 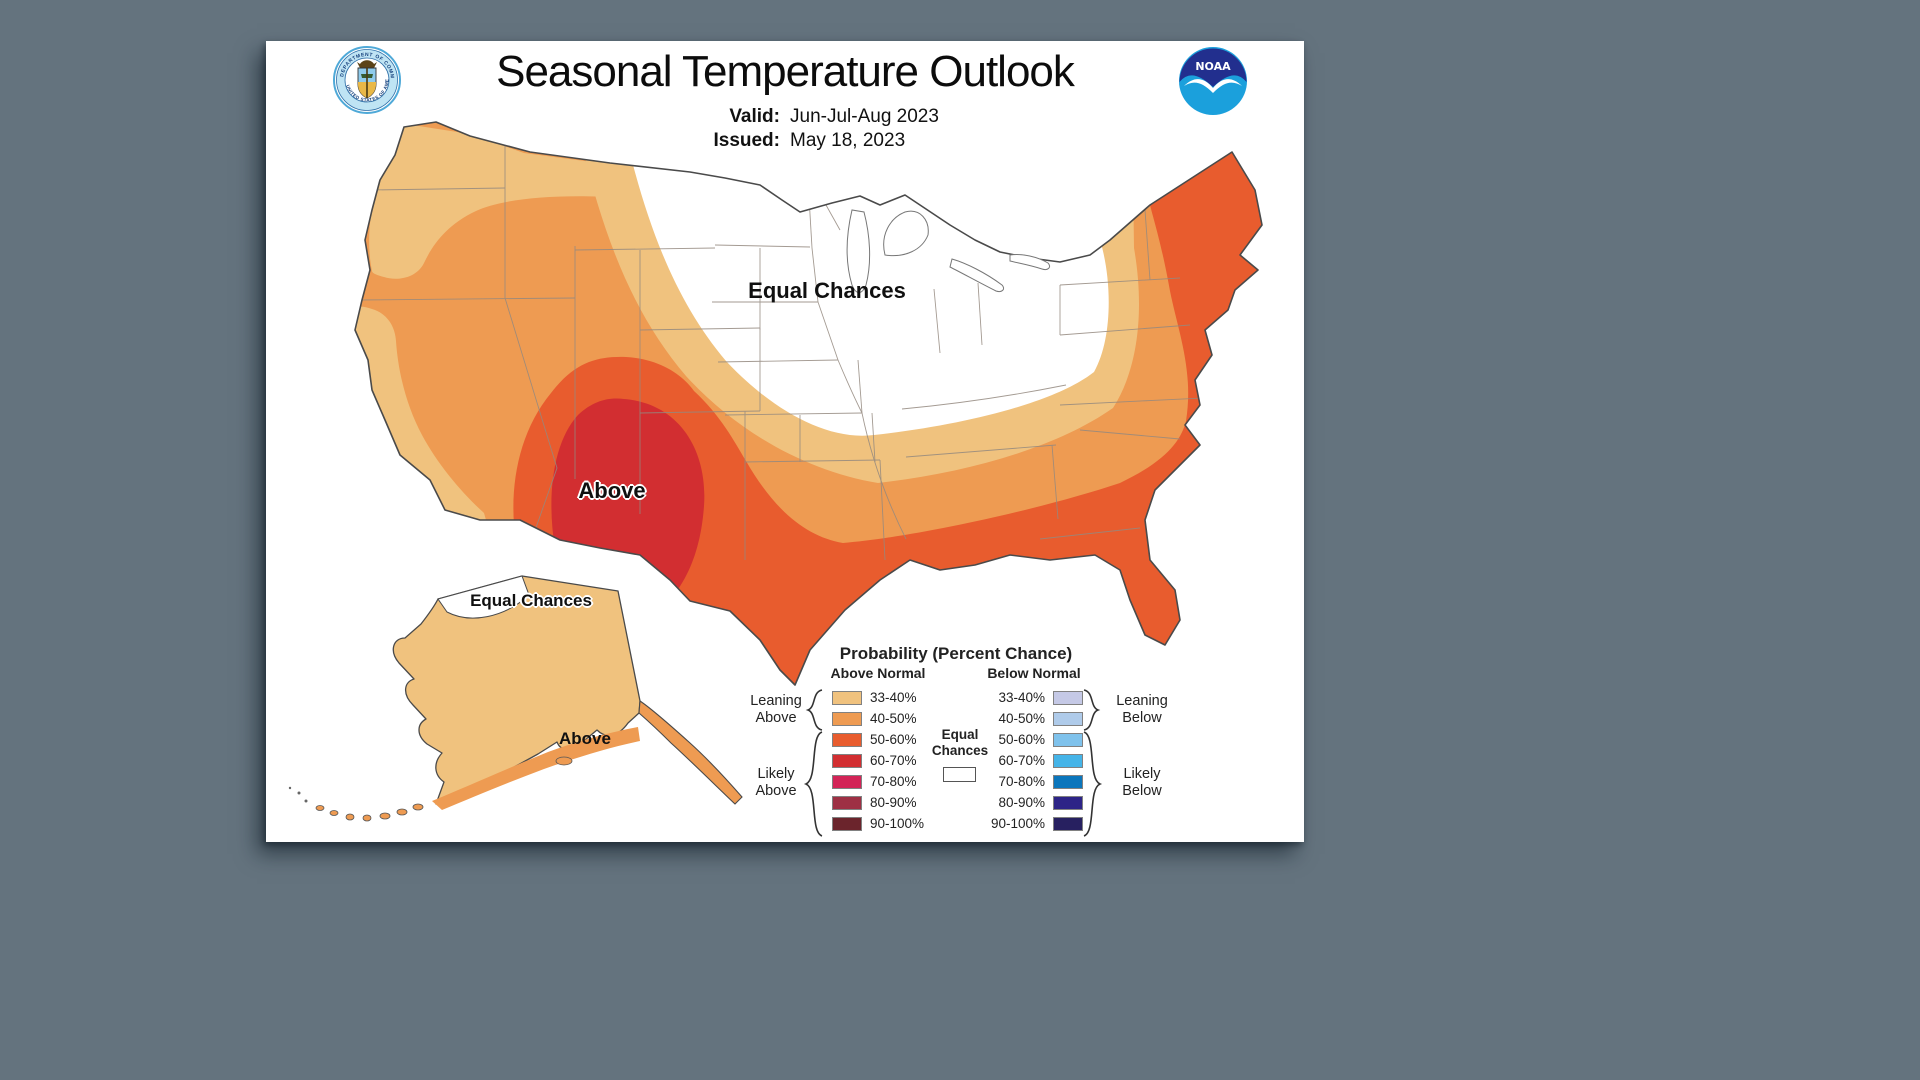 What do you see at coordinates (585, 738) in the screenshot?
I see `alaska-label-above: Above` at bounding box center [585, 738].